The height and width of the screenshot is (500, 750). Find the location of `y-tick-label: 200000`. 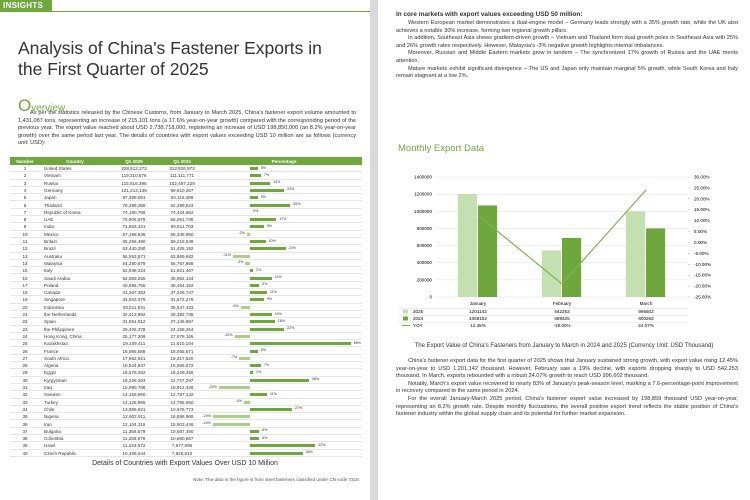

y-tick-label: 200000 is located at coordinates (425, 279).